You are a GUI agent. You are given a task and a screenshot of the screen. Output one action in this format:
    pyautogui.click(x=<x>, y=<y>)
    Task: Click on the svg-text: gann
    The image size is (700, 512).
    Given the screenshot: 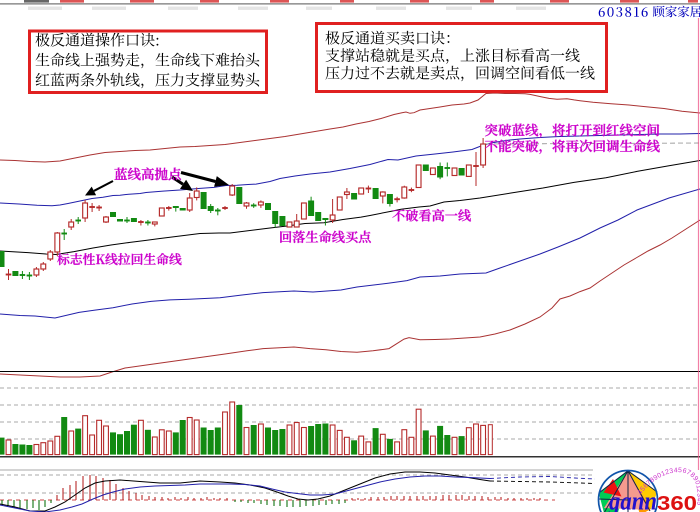 What is the action you would take?
    pyautogui.click(x=632, y=499)
    